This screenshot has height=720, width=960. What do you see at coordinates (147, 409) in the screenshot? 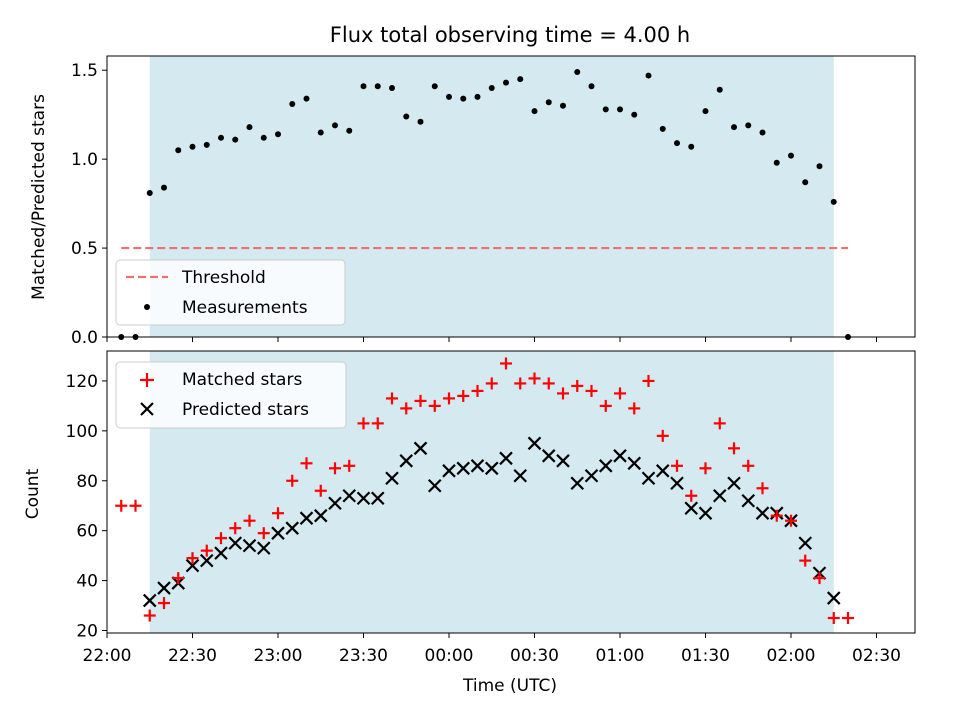
I see `legend-predicted-swatch` at bounding box center [147, 409].